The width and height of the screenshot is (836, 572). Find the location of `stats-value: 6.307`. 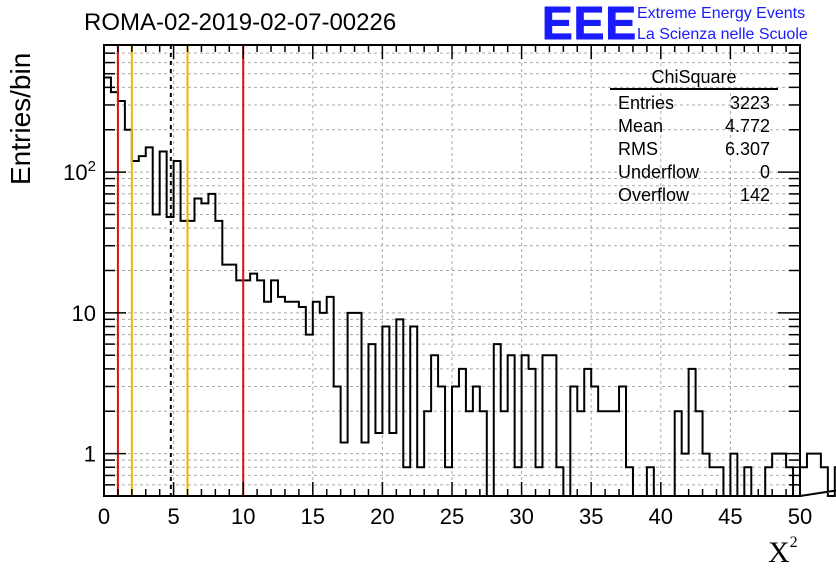

stats-value: 6.307 is located at coordinates (747, 149).